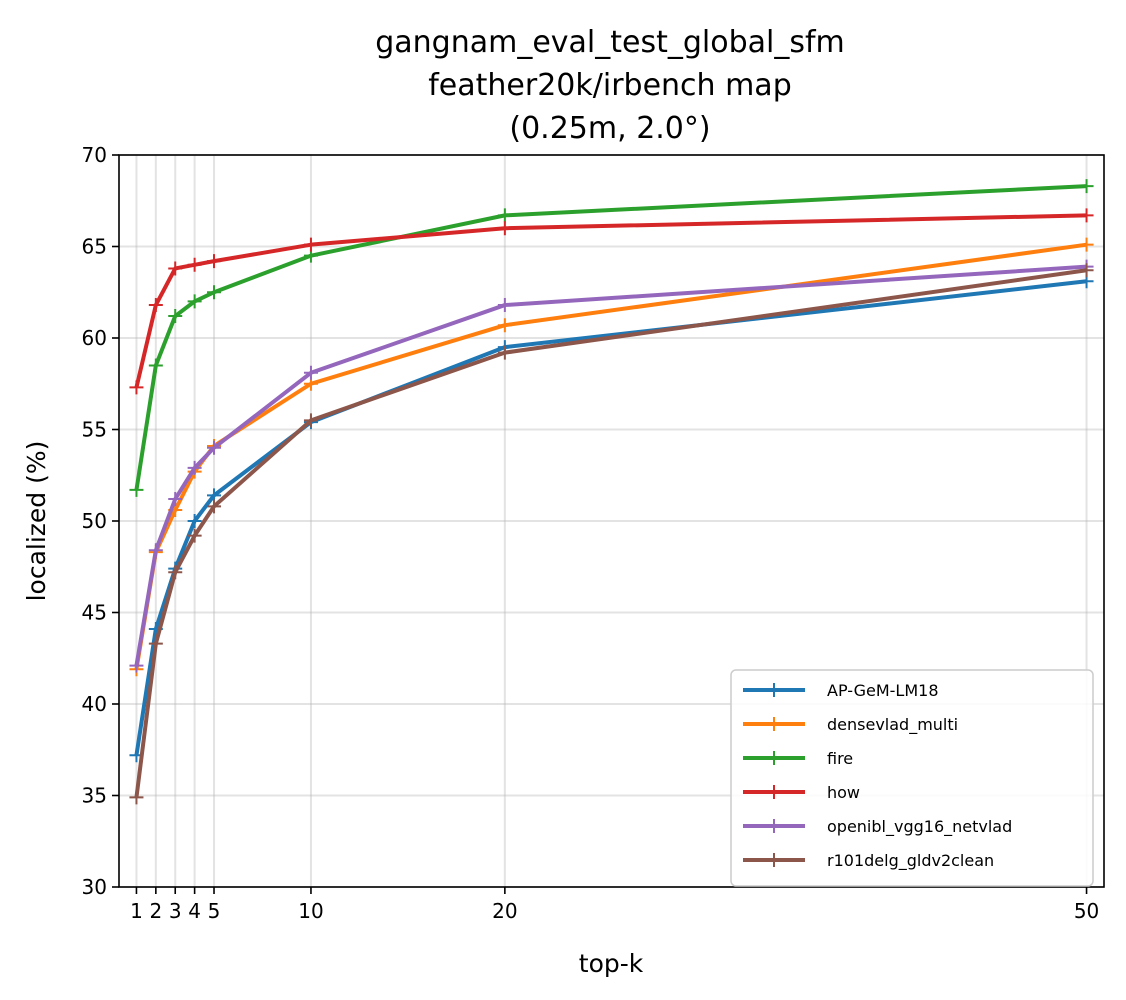  I want to click on chart-title-line: feather20k/irbench map, so click(610, 85).